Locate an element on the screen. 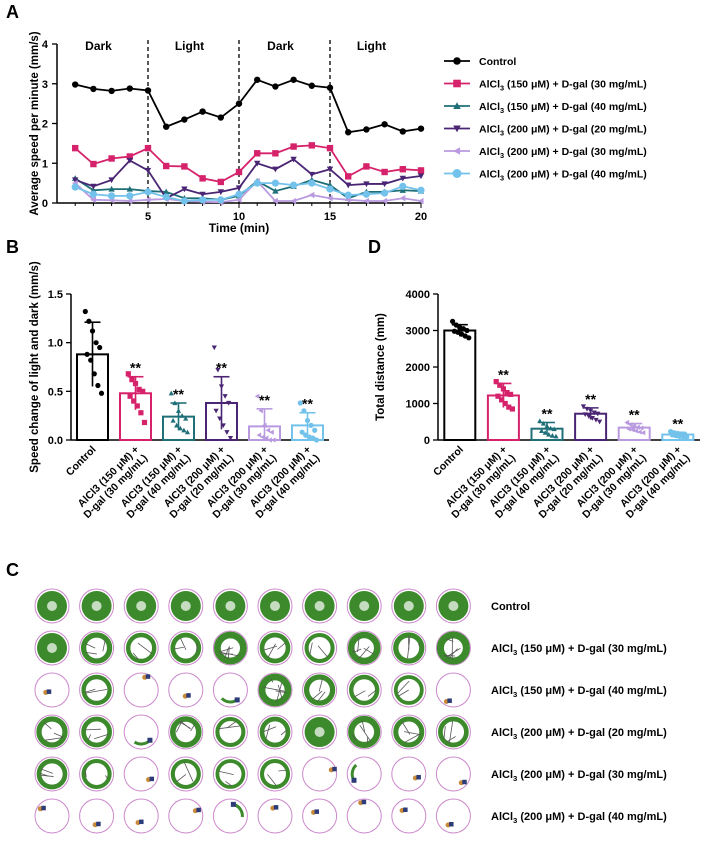 The height and width of the screenshot is (842, 727). row-label-al200_dg30-sub: 3 is located at coordinates (515, 778).